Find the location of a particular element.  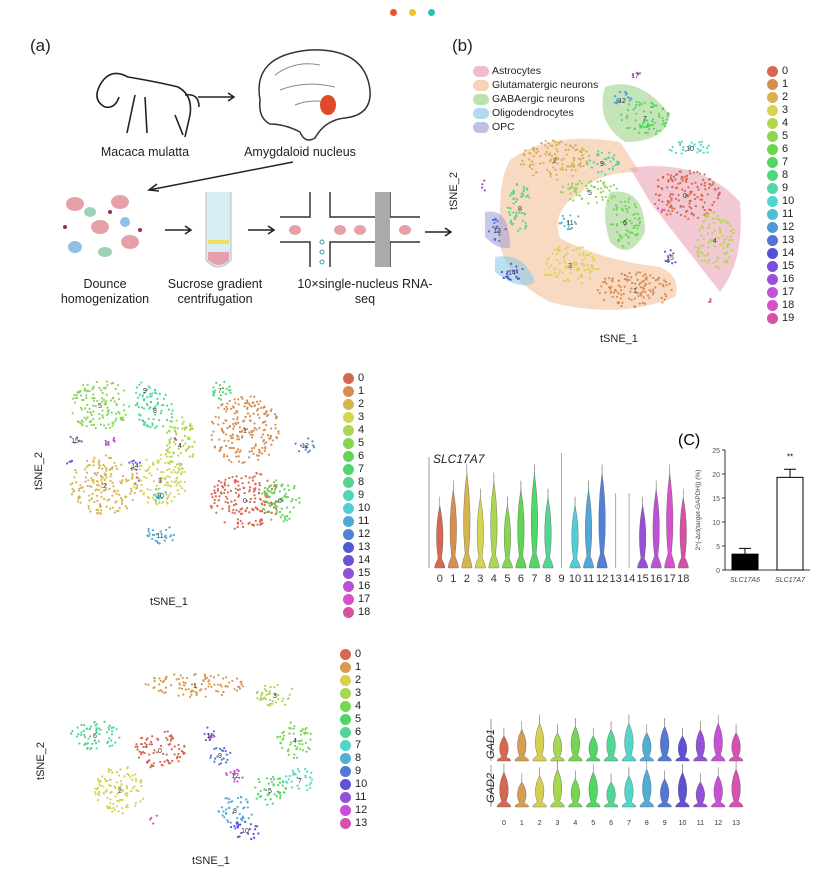

legend-label: 3 is located at coordinates (358, 693).